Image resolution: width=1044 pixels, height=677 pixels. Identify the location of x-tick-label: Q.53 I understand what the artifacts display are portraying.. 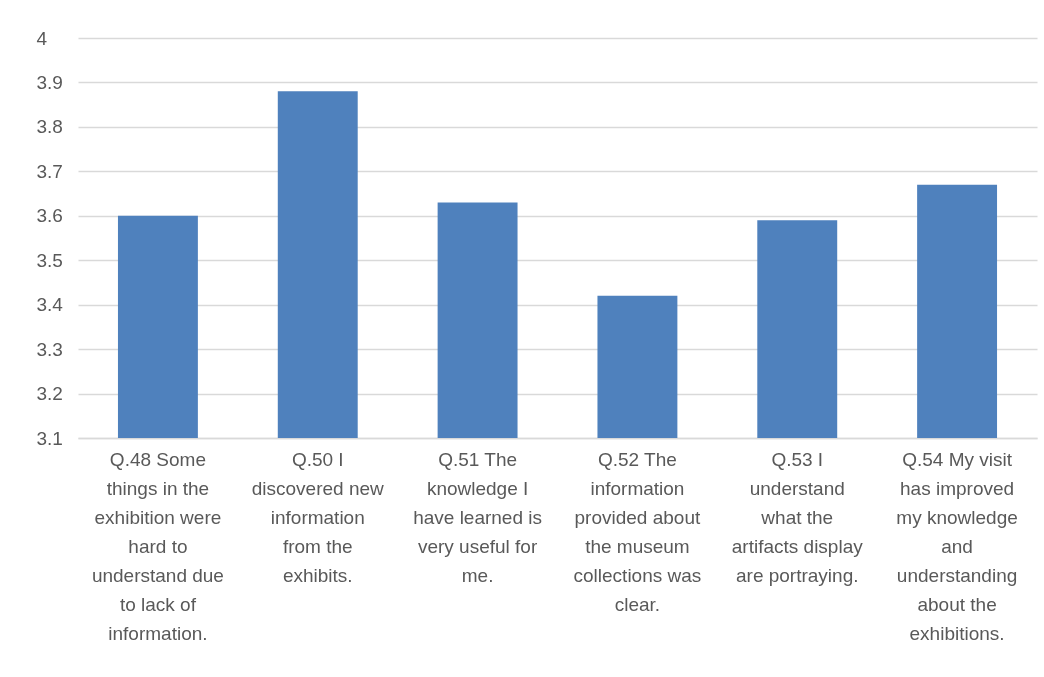
(797, 517).